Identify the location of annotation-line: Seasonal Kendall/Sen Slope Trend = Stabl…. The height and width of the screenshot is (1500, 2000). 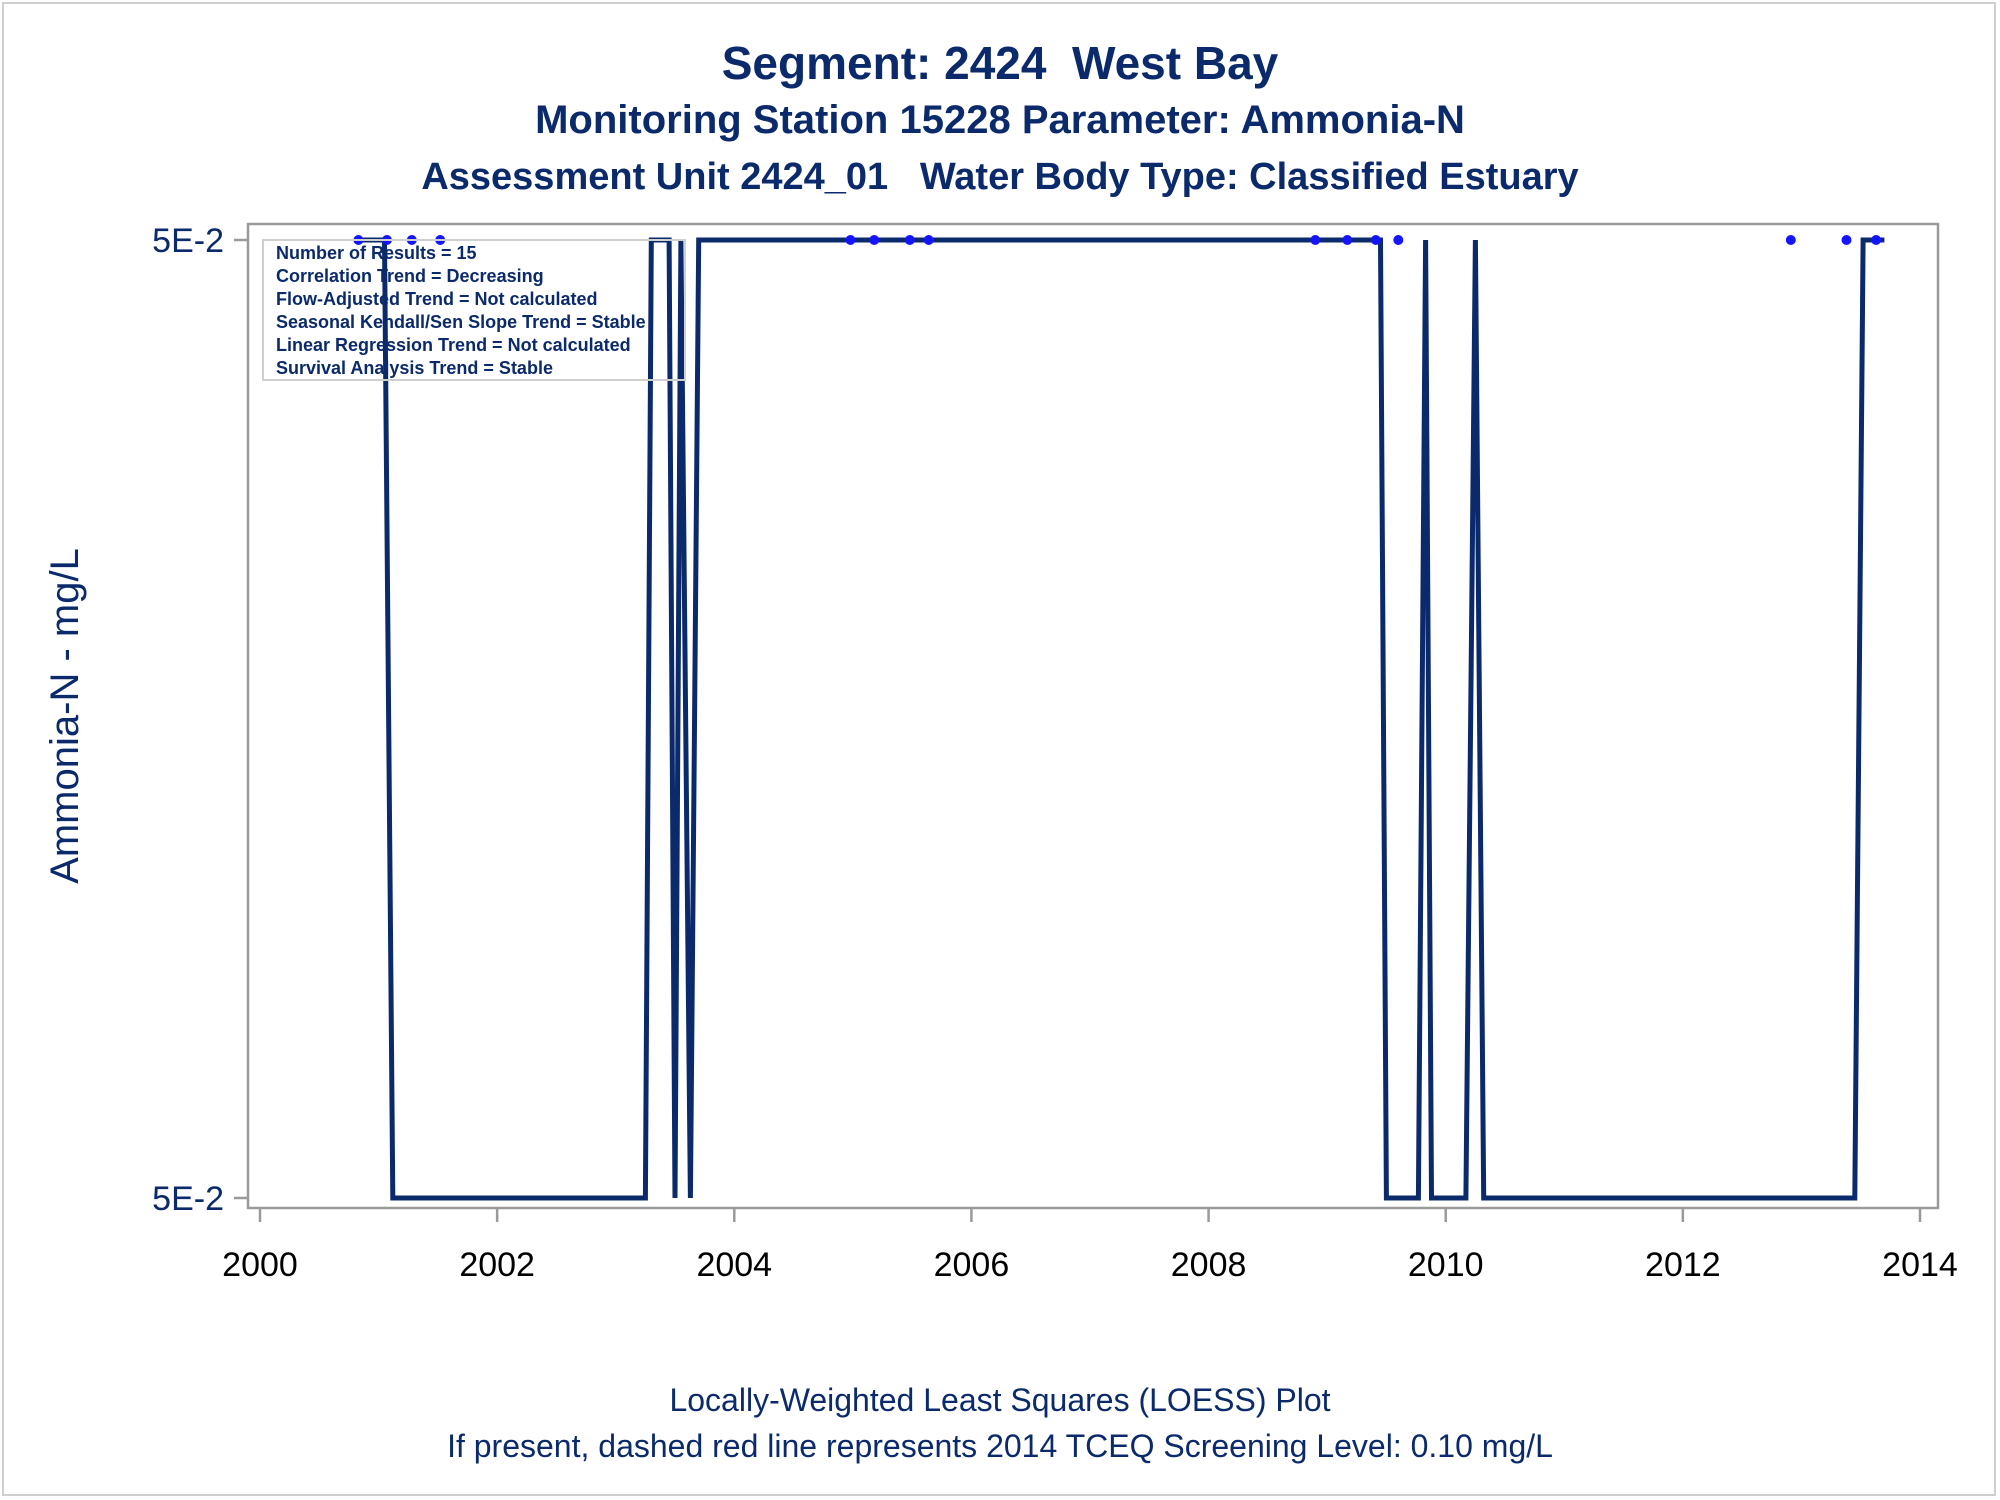
(461, 322).